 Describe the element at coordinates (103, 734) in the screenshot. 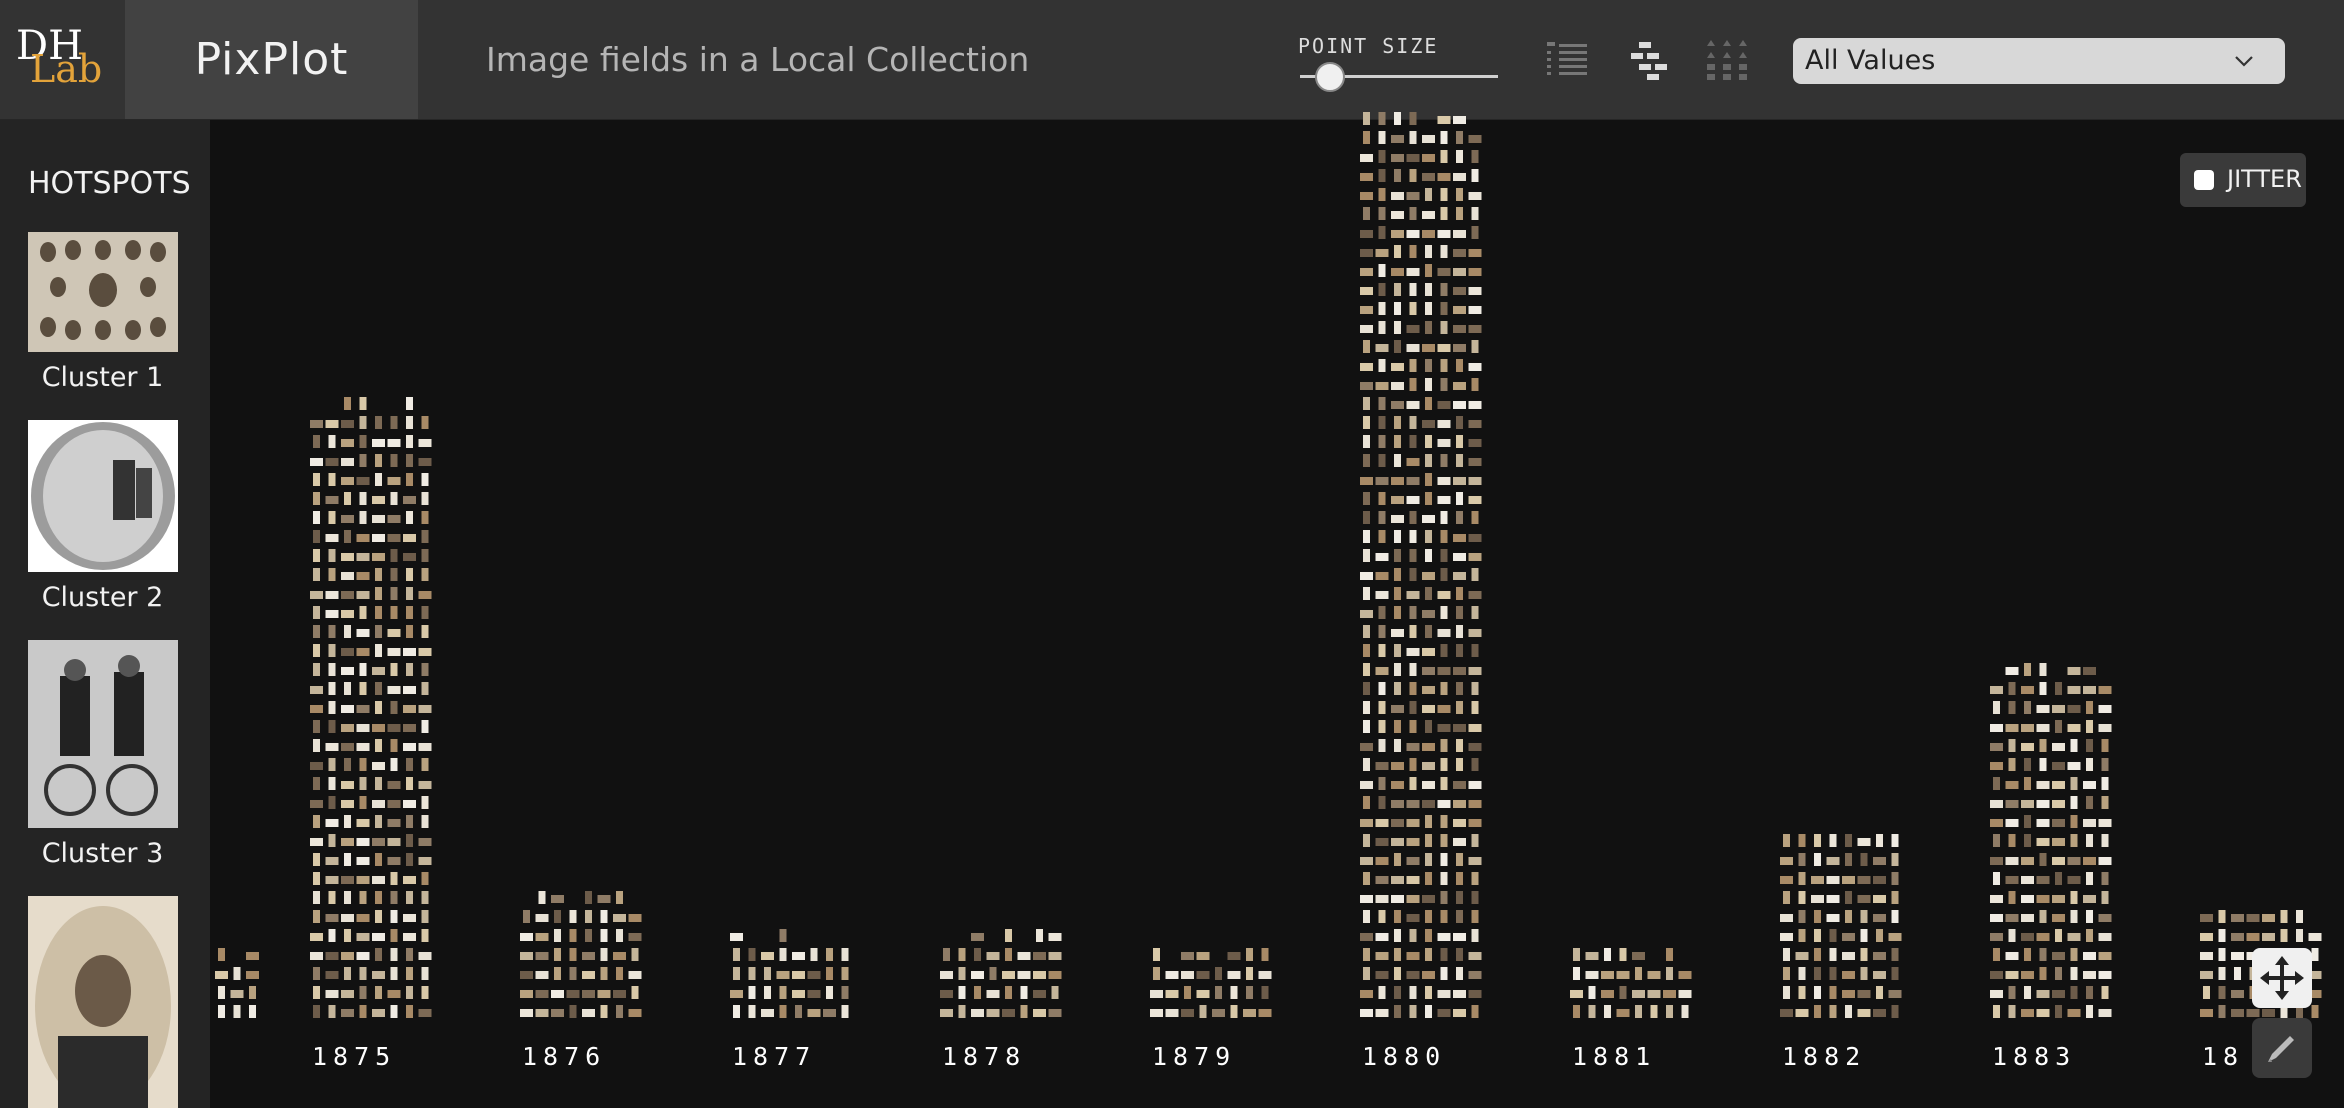

I see `hotspot-3-thumbnail` at that location.